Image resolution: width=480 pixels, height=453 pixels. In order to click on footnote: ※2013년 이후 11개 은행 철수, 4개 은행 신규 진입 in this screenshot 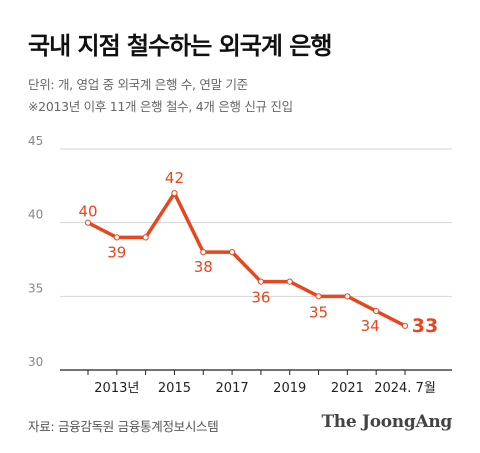, I will do `click(160, 106)`.